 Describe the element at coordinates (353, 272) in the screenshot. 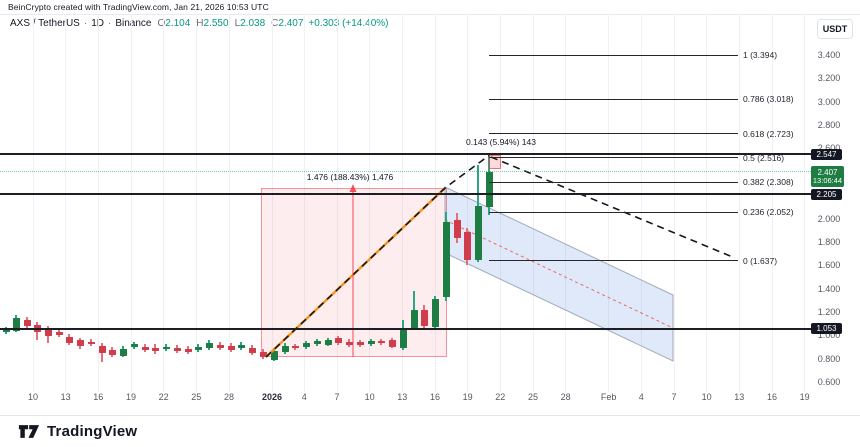

I see `accumulation-zone-box` at that location.